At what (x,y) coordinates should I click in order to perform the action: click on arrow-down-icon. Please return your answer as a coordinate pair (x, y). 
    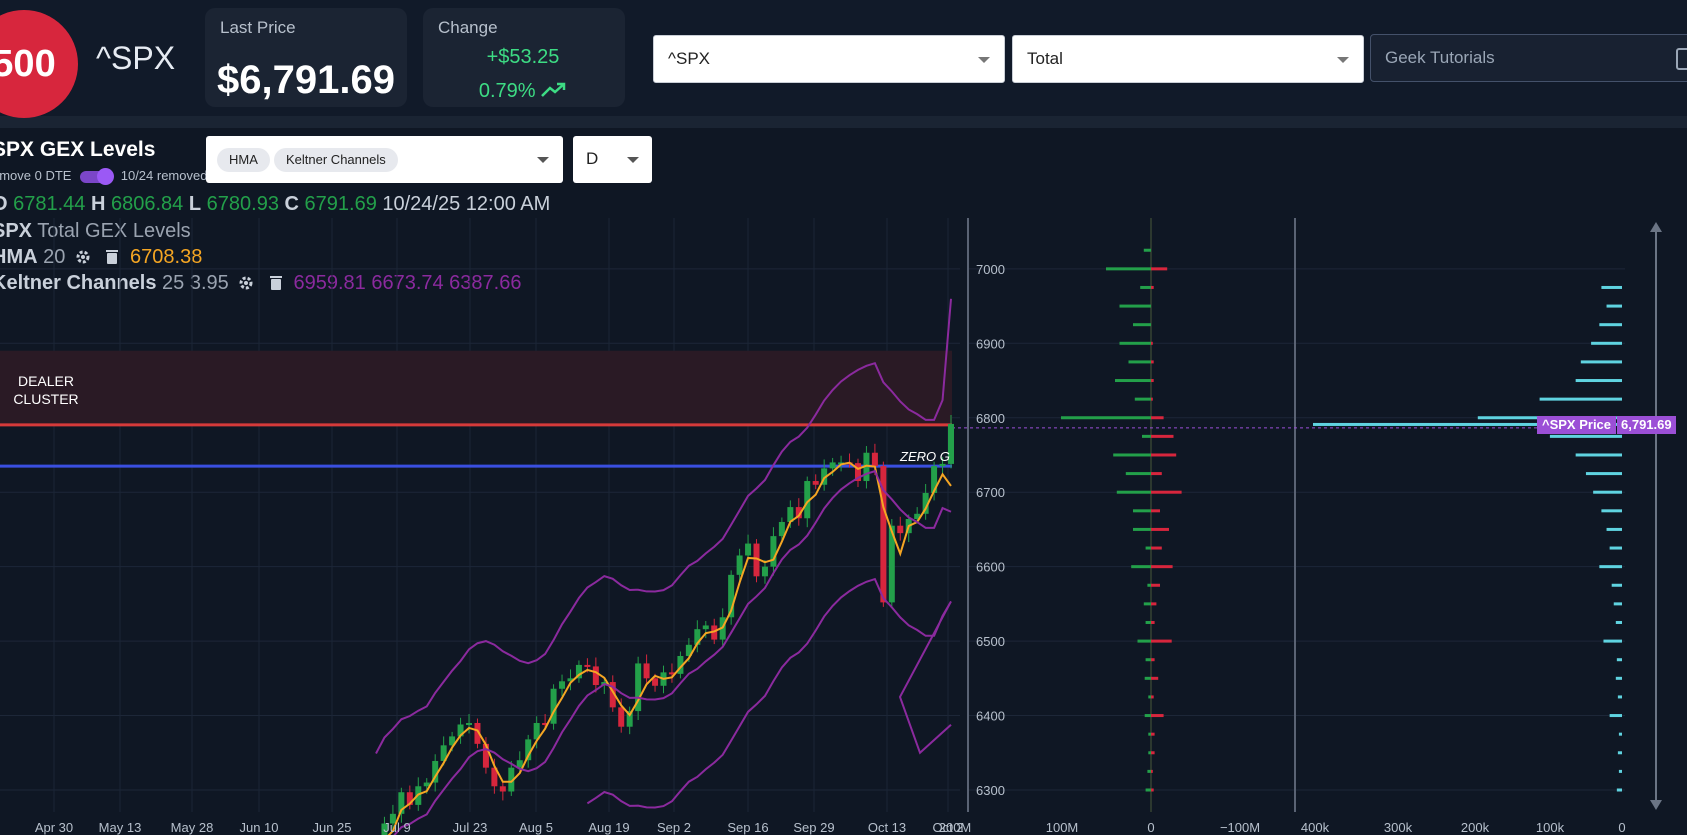
    Looking at the image, I should click on (1656, 805).